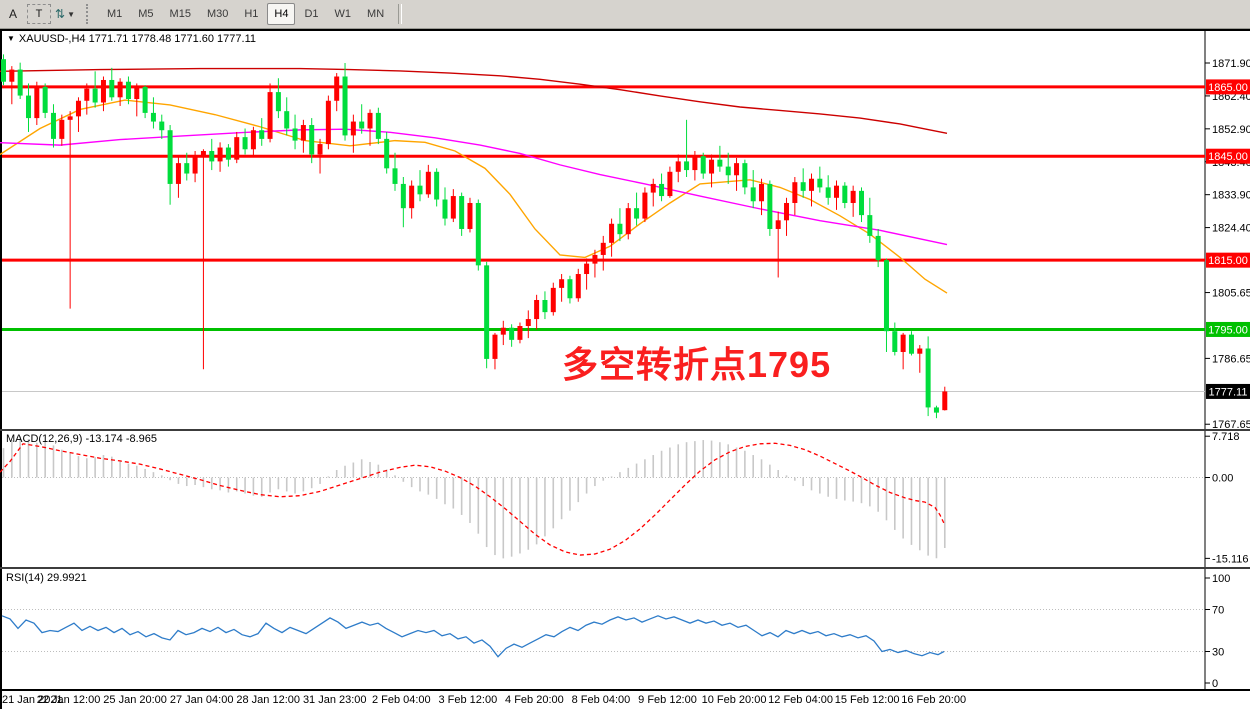 The image size is (1250, 709). What do you see at coordinates (625, 14) in the screenshot?
I see `toolbar: A T ⇅ ▼ M1 M5 M15 M30 H1 H4 D1 W1 MN` at bounding box center [625, 14].